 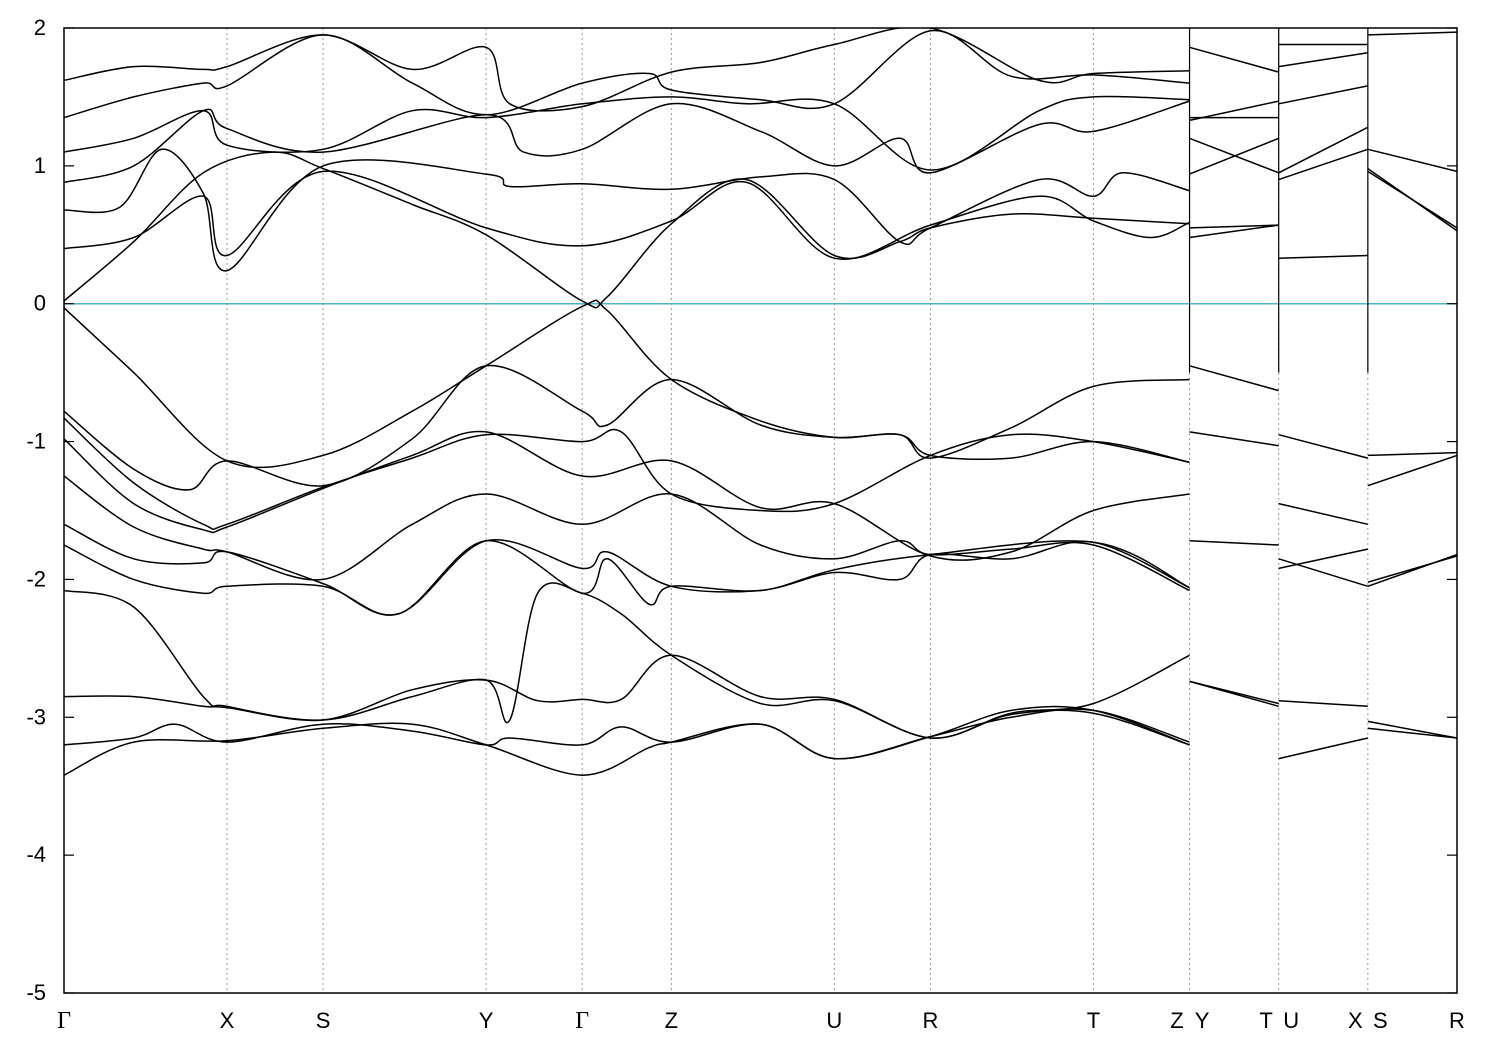 I want to click on segment-breaks, so click(x=1278, y=200).